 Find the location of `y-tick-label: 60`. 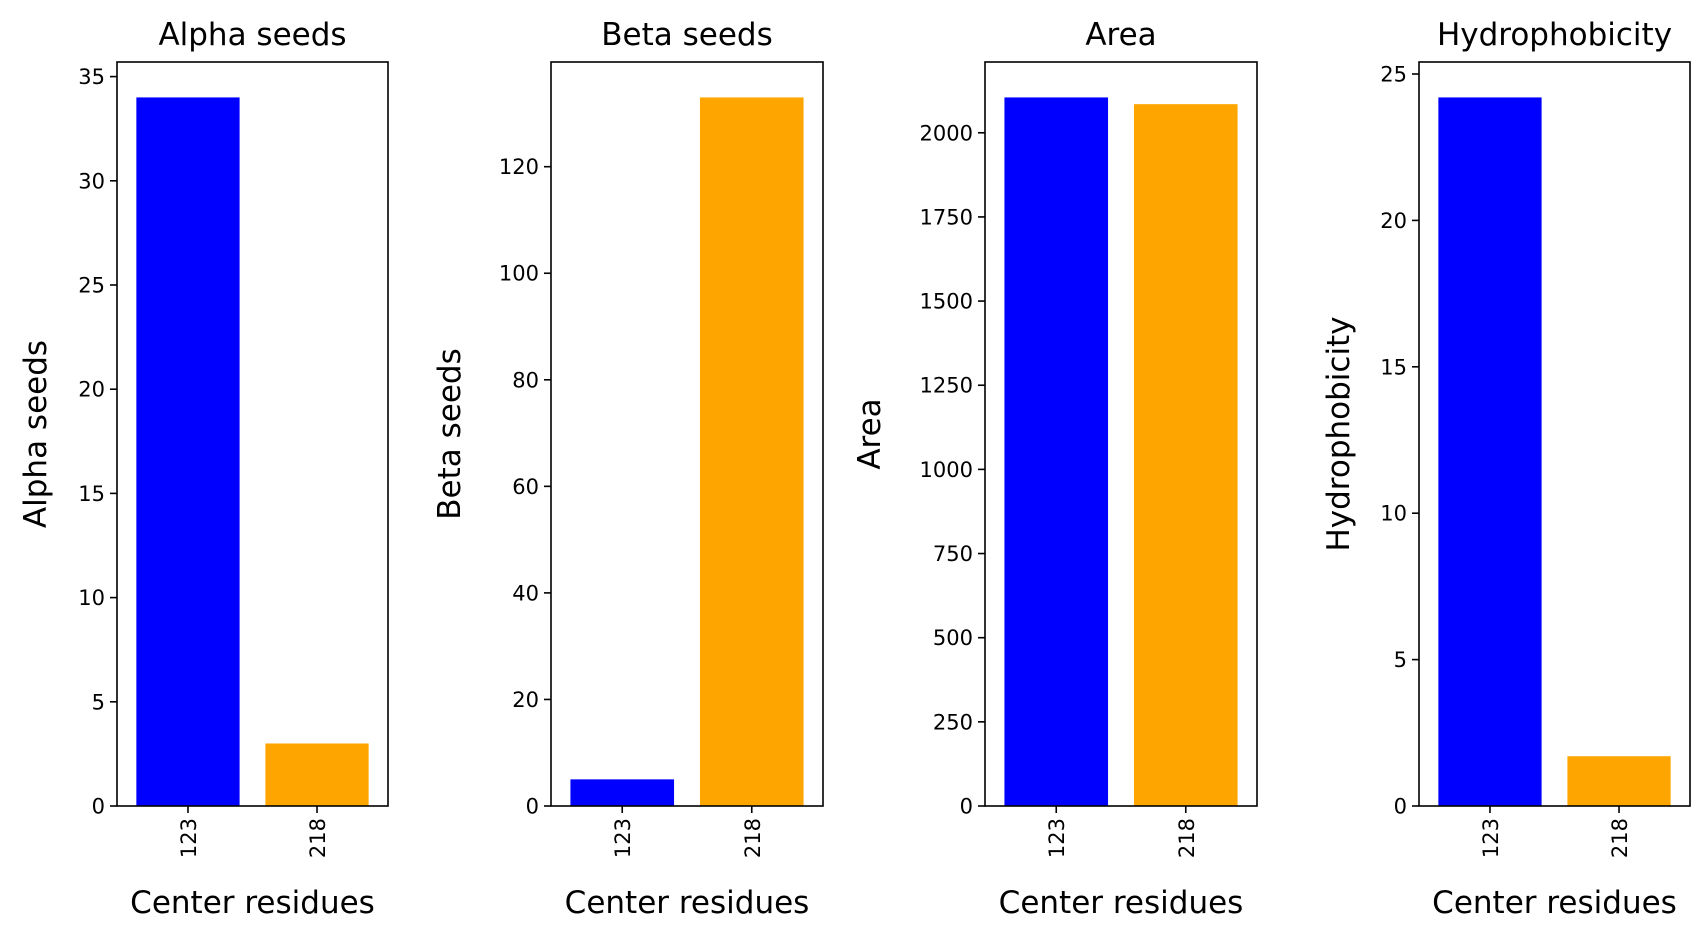

y-tick-label: 60 is located at coordinates (525, 487).